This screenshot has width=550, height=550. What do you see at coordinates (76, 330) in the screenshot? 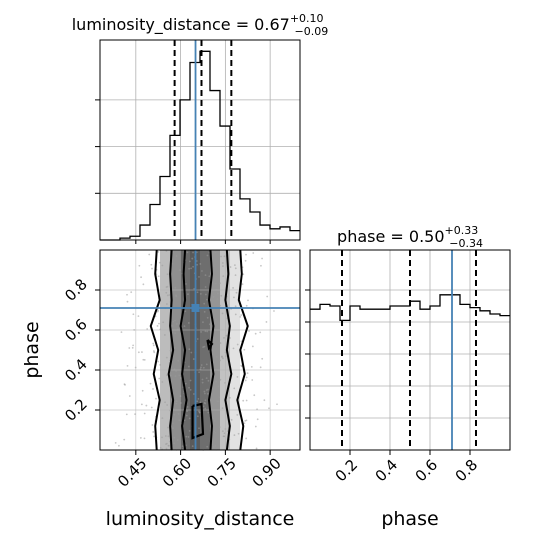
I see `joint-ytick-label-2: 0.6` at bounding box center [76, 330].